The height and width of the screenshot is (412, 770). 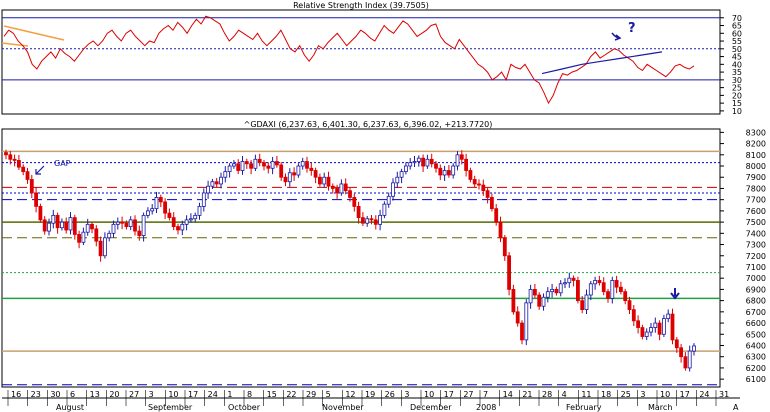 What do you see at coordinates (564, 394) in the screenshot?
I see `x-day-label-28: 4` at bounding box center [564, 394].